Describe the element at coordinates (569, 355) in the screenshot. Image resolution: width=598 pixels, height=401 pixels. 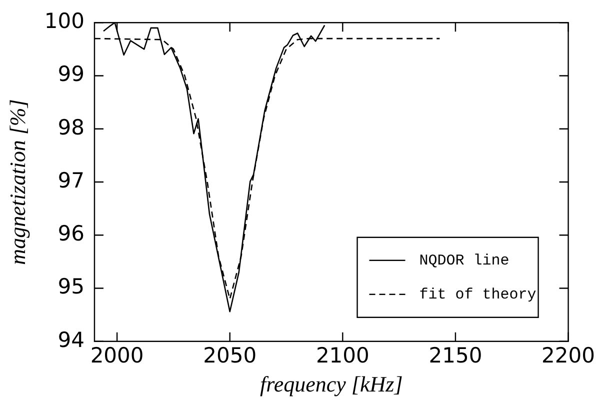
I see `x-tick-label: 2200` at that location.